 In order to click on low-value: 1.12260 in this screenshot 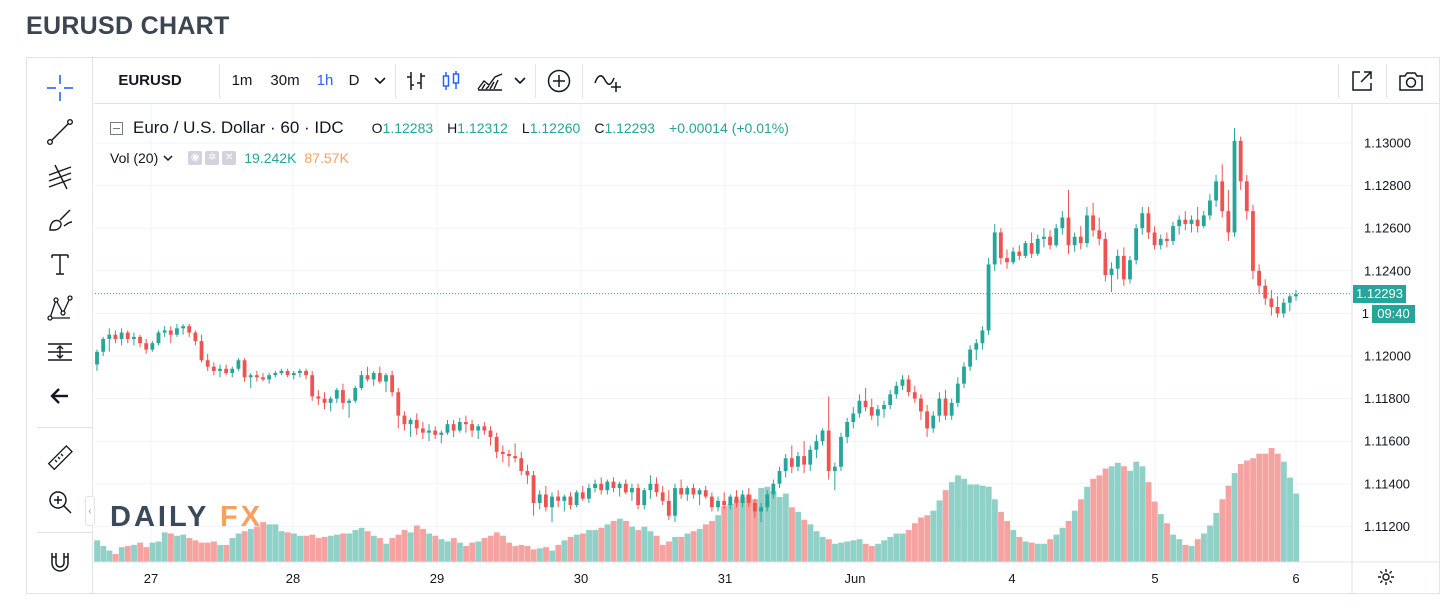, I will do `click(555, 128)`.